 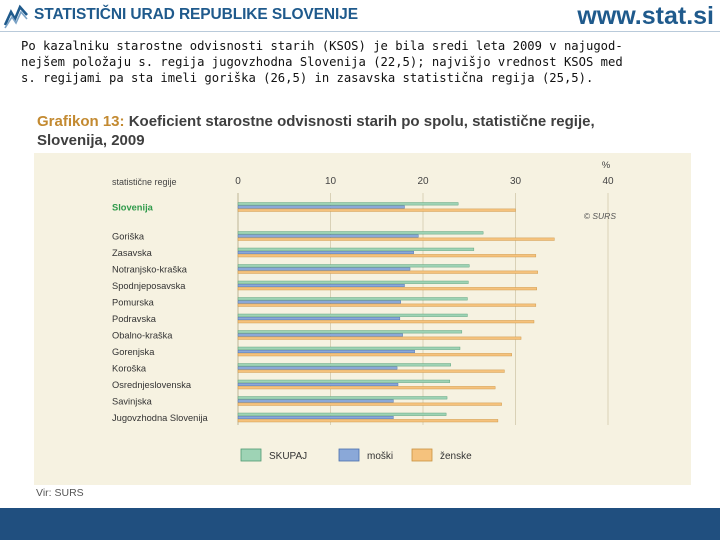 I want to click on legend-swatch-ženske, so click(x=422, y=455).